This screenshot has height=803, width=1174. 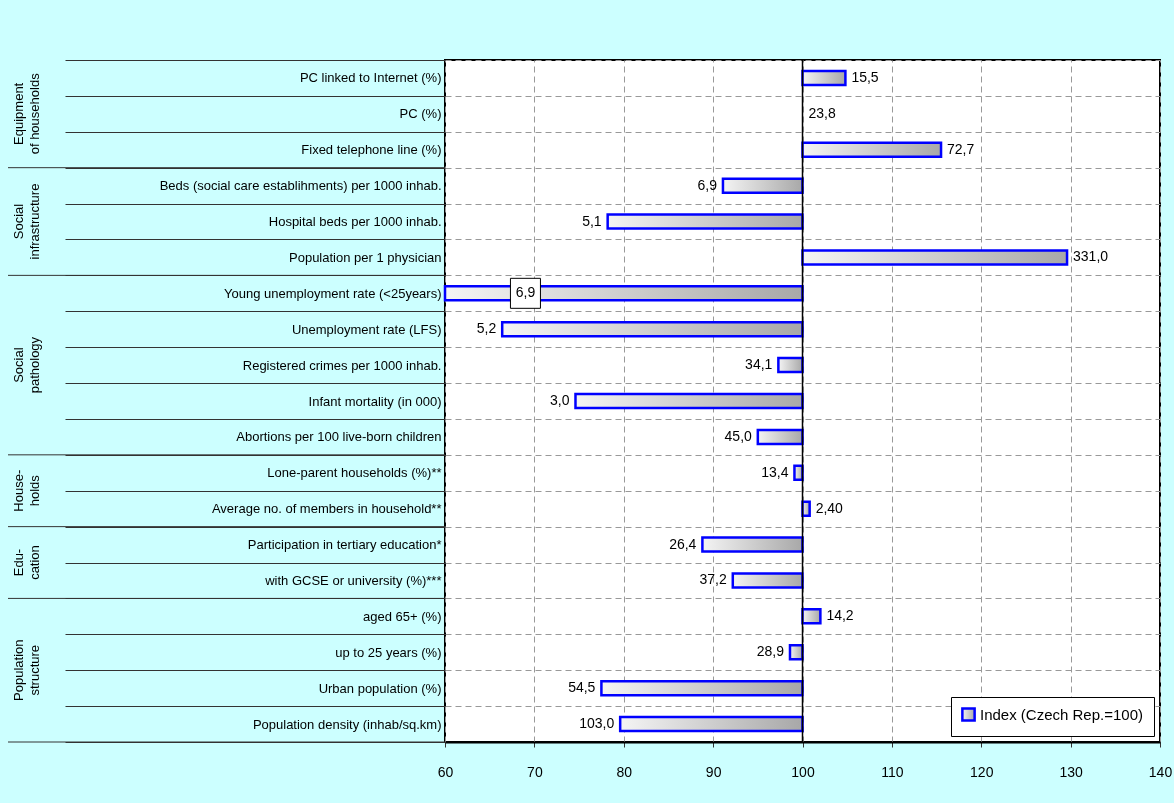 I want to click on annotation: 14,2, so click(x=840, y=615).